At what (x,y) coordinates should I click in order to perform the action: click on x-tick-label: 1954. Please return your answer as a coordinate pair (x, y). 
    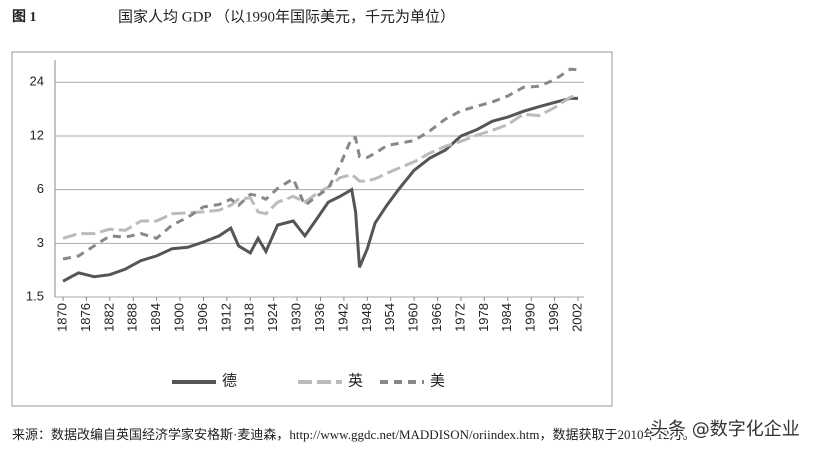
    Looking at the image, I should click on (389, 317).